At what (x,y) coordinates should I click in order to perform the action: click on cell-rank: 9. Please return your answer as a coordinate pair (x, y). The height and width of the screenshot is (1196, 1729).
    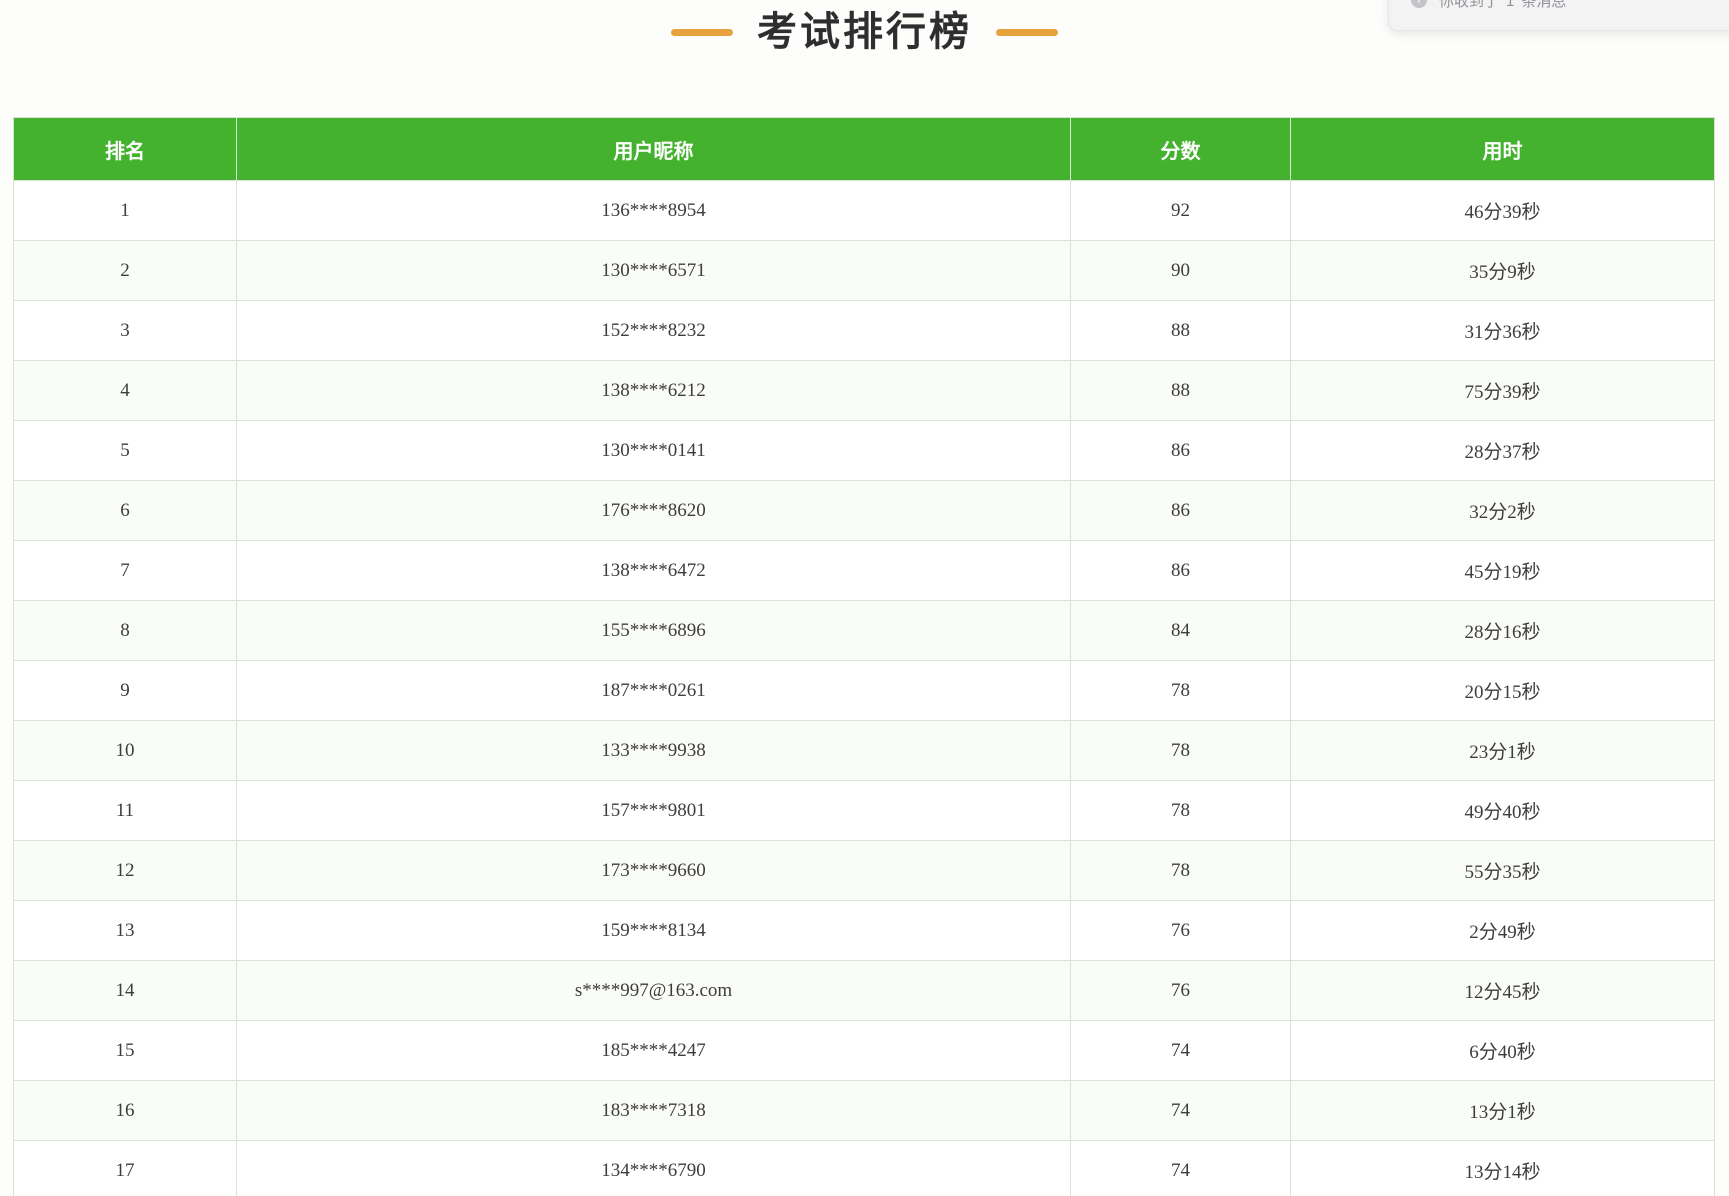
    Looking at the image, I should click on (125, 690).